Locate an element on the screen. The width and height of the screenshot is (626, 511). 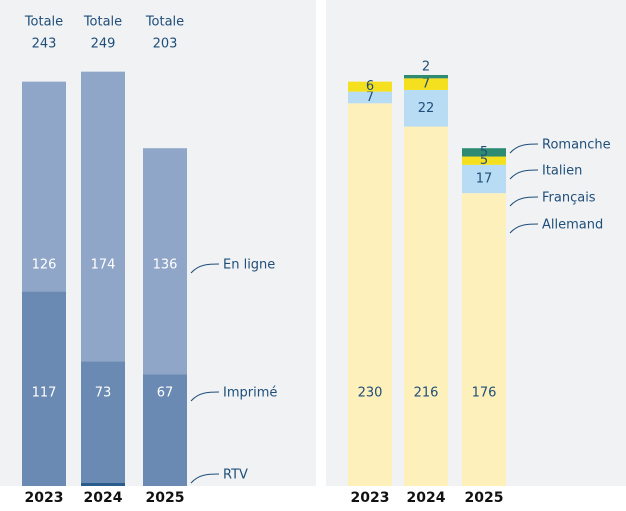
value-label: 117 is located at coordinates (44, 393).